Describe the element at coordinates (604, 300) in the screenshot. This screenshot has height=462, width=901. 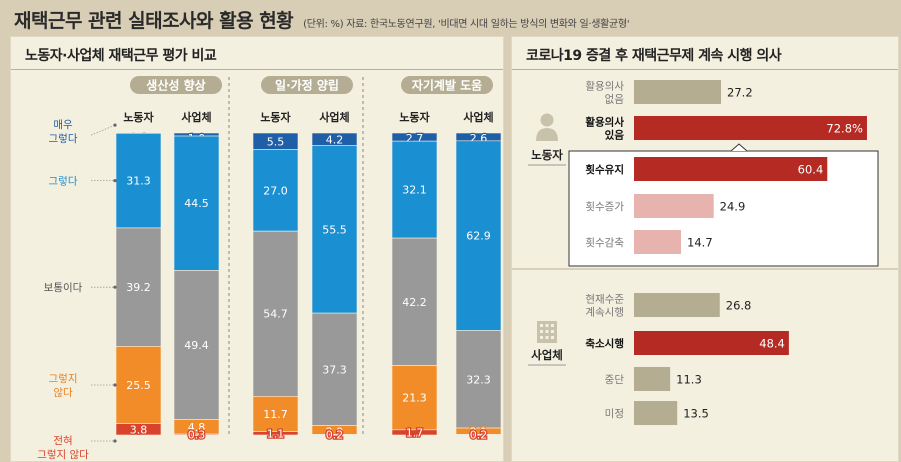
I see `hbar-category-label: 현재수준` at that location.